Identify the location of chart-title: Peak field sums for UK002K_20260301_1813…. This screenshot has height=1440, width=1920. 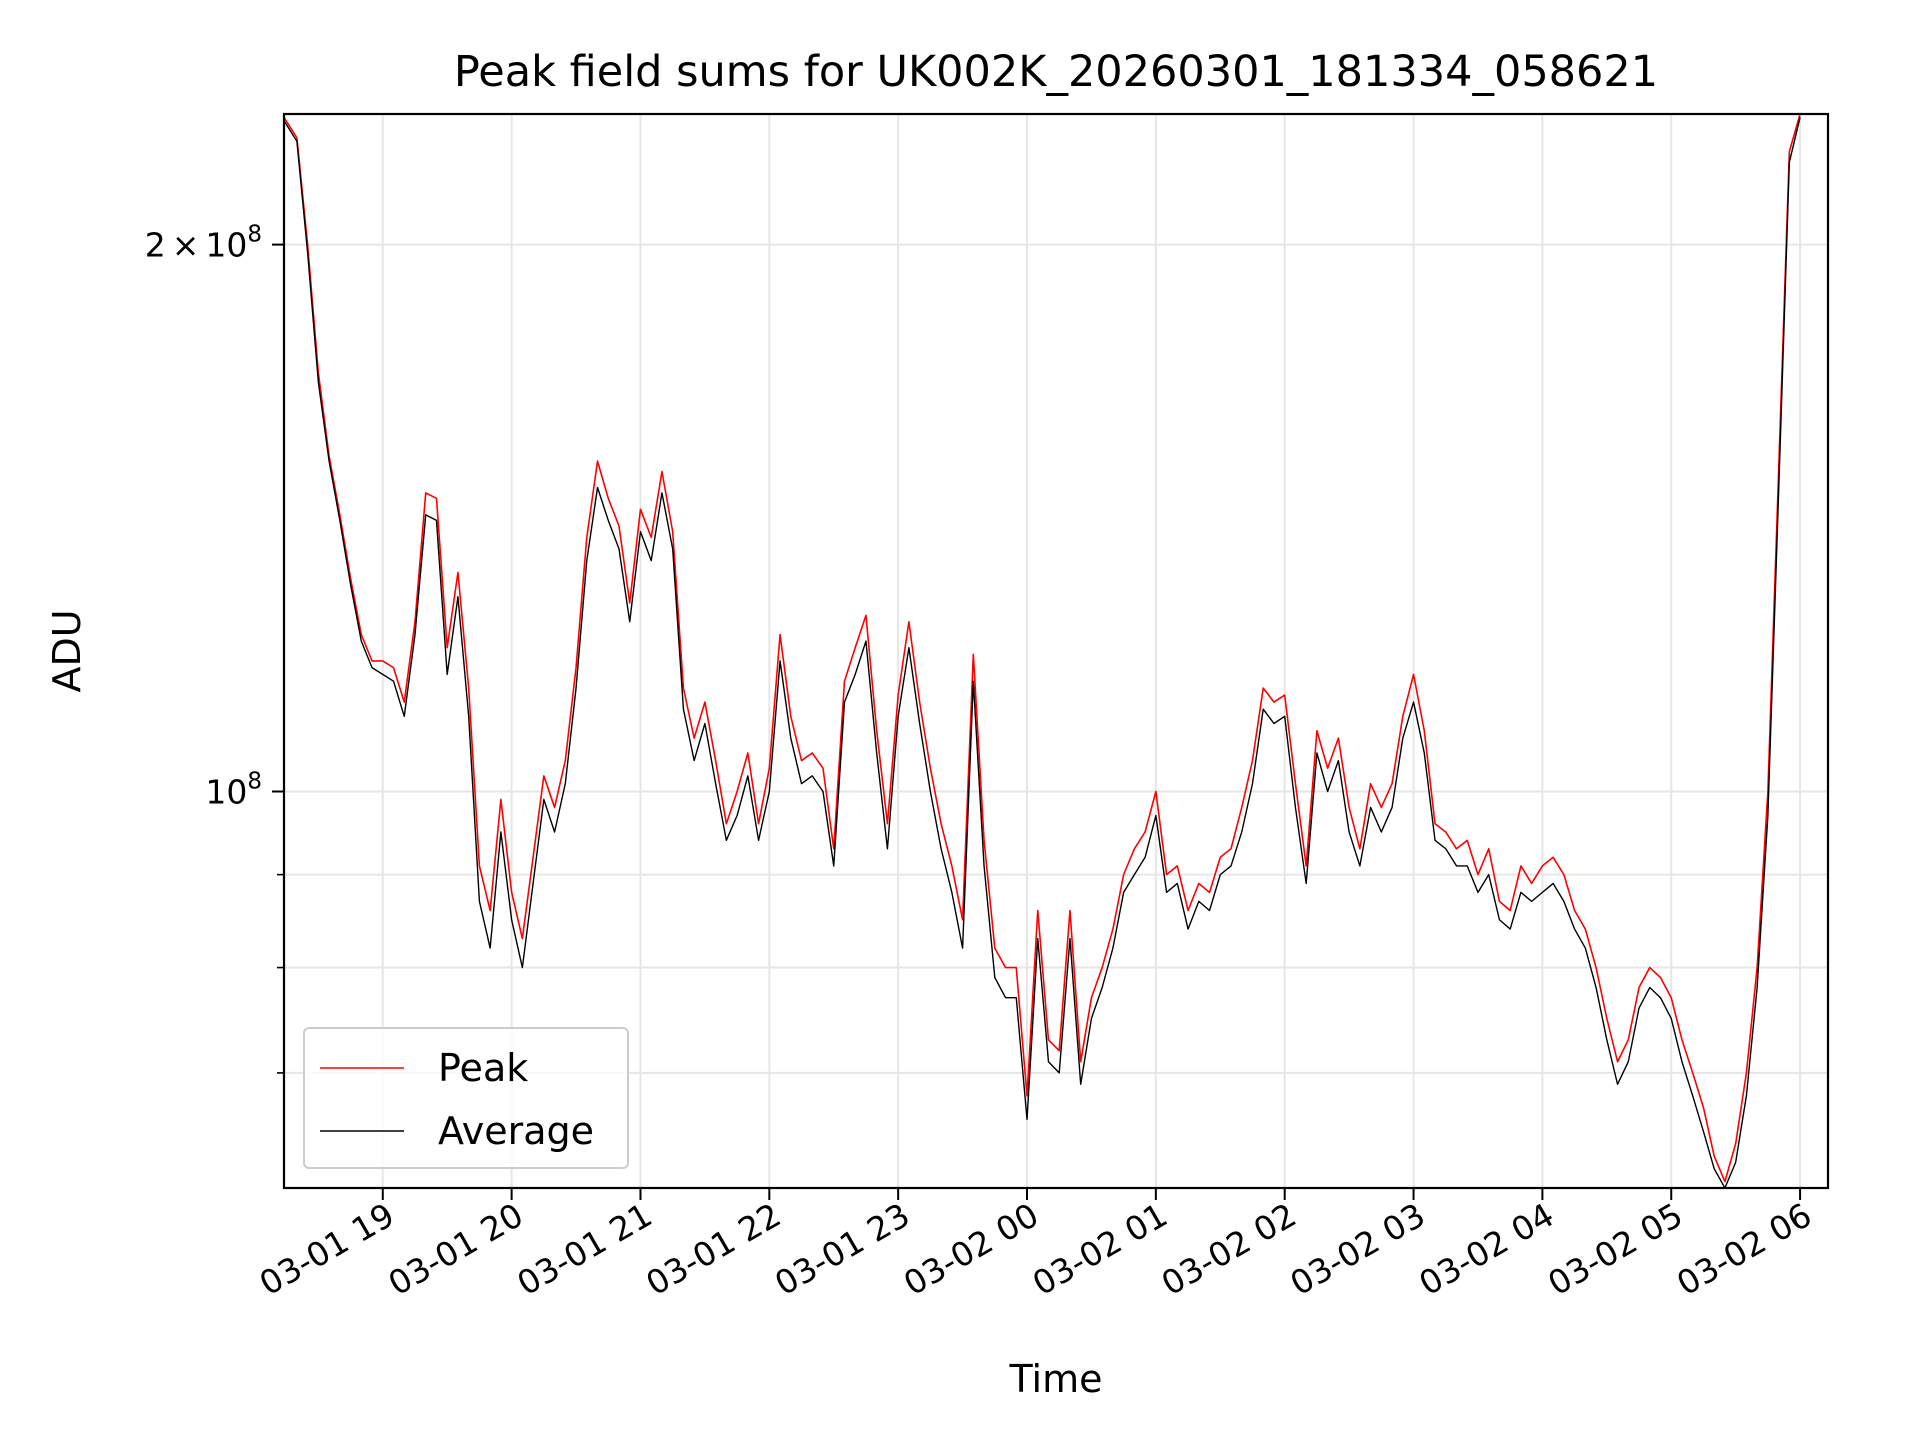
(1056, 72).